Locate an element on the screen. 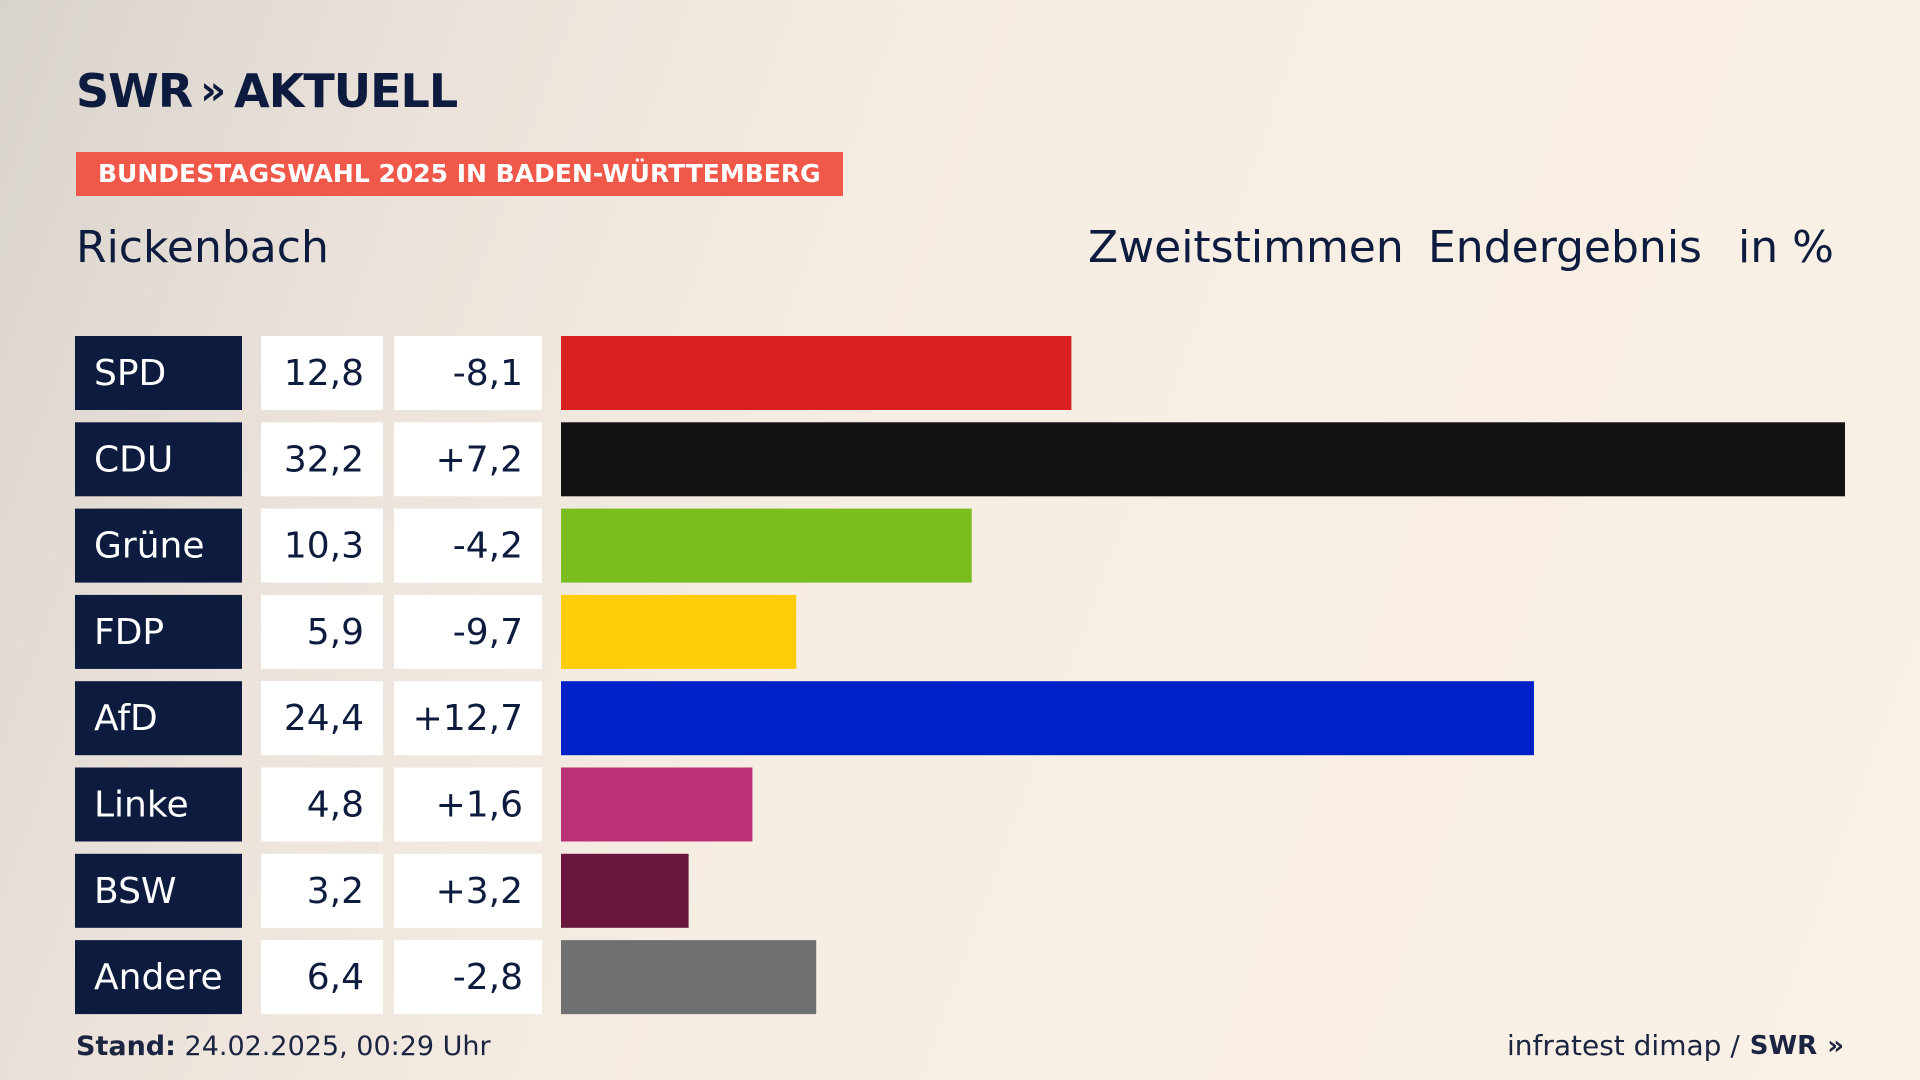 The width and height of the screenshot is (1920, 1080). unit-label: in % is located at coordinates (1786, 247).